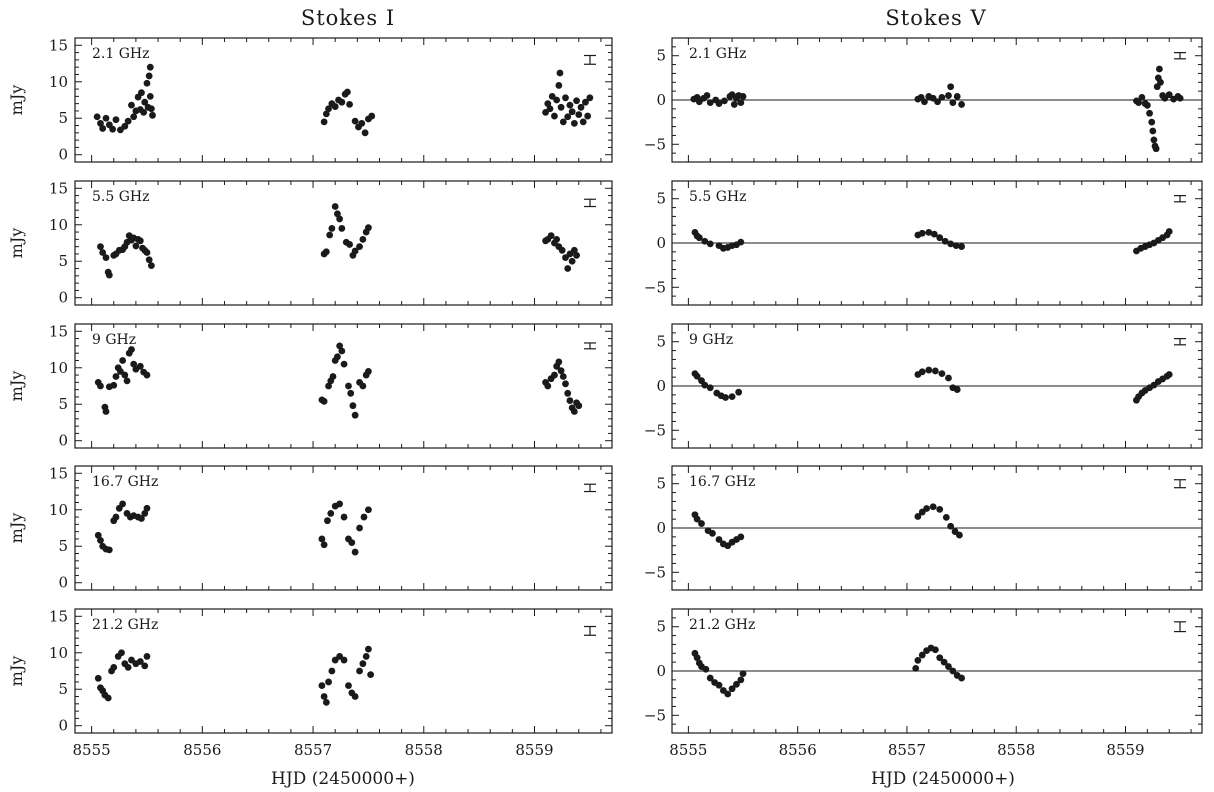 The image size is (1214, 792). What do you see at coordinates (907, 750) in the screenshot?
I see `x-tick-label: 8557` at bounding box center [907, 750].